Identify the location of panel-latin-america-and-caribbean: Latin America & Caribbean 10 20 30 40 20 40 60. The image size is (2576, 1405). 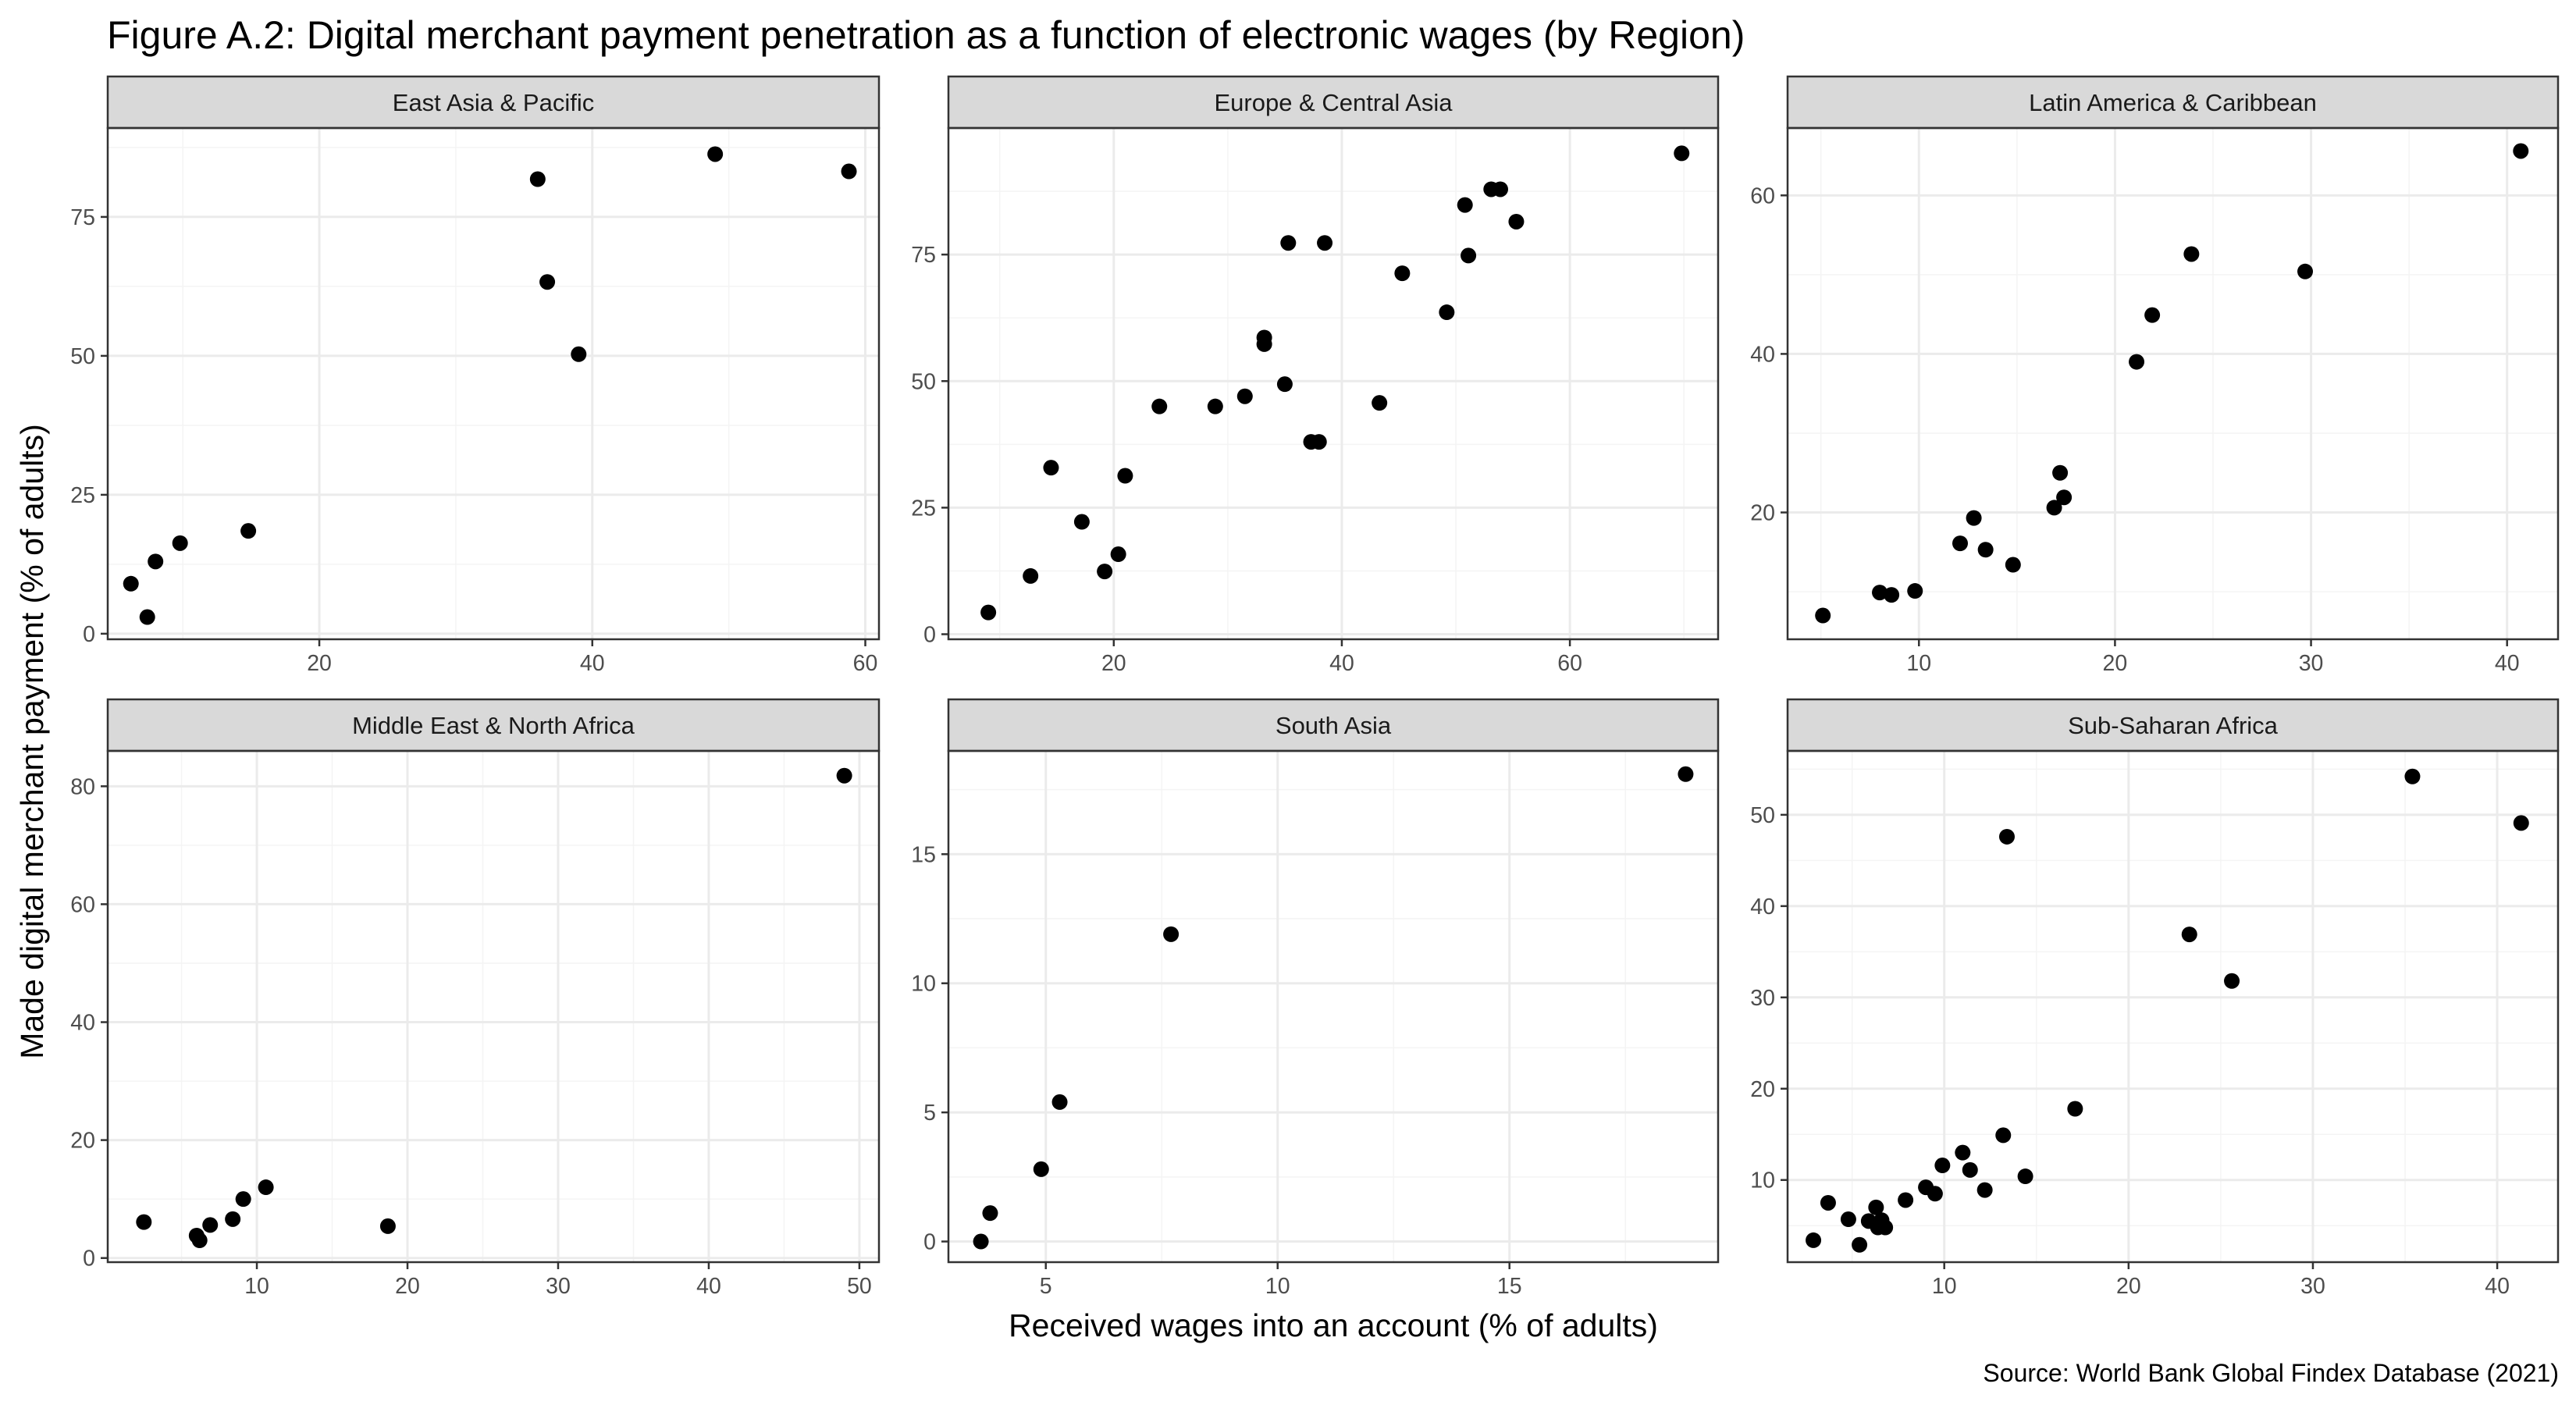
(2155, 376).